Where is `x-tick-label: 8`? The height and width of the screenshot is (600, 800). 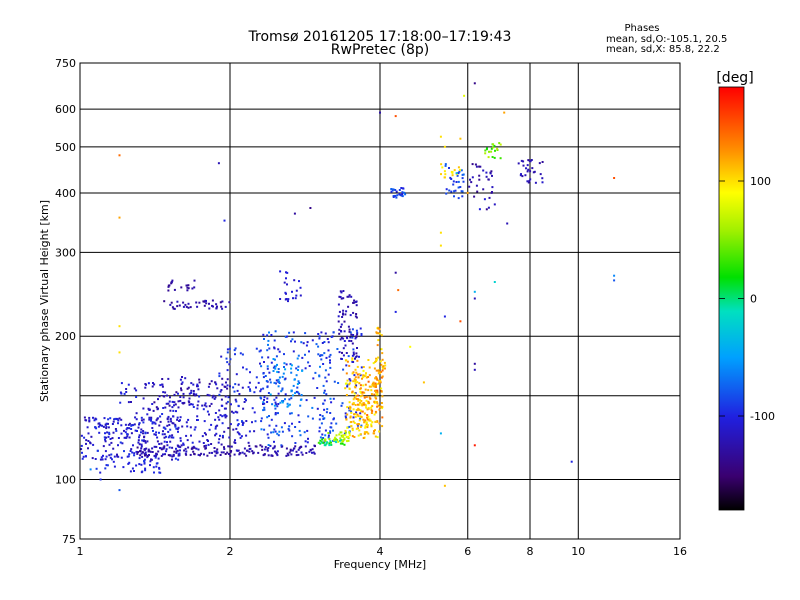 x-tick-label: 8 is located at coordinates (530, 551).